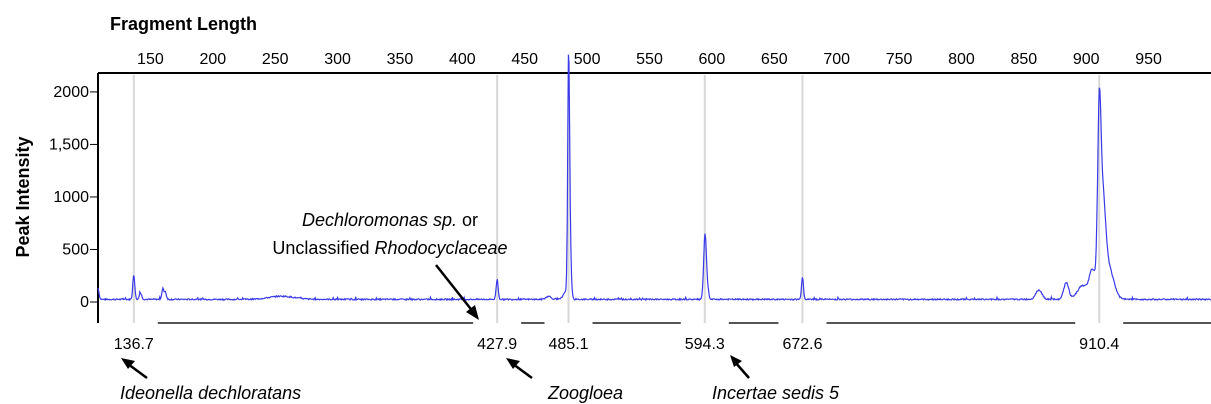  I want to click on annotation-ideonella-arrowhead, so click(128, 363).